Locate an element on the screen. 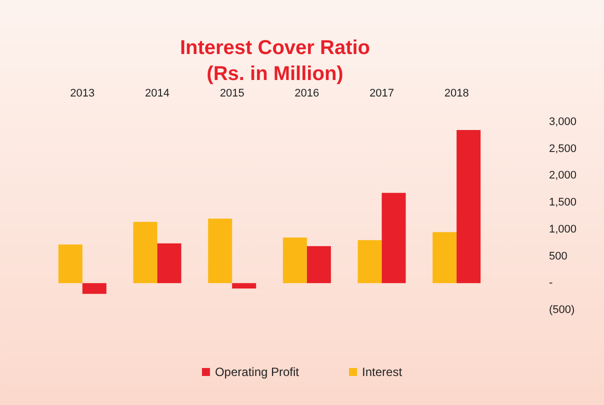 The image size is (604, 405). chart-title: Interest Cover Ratio (Rs. in Million) is located at coordinates (275, 61).